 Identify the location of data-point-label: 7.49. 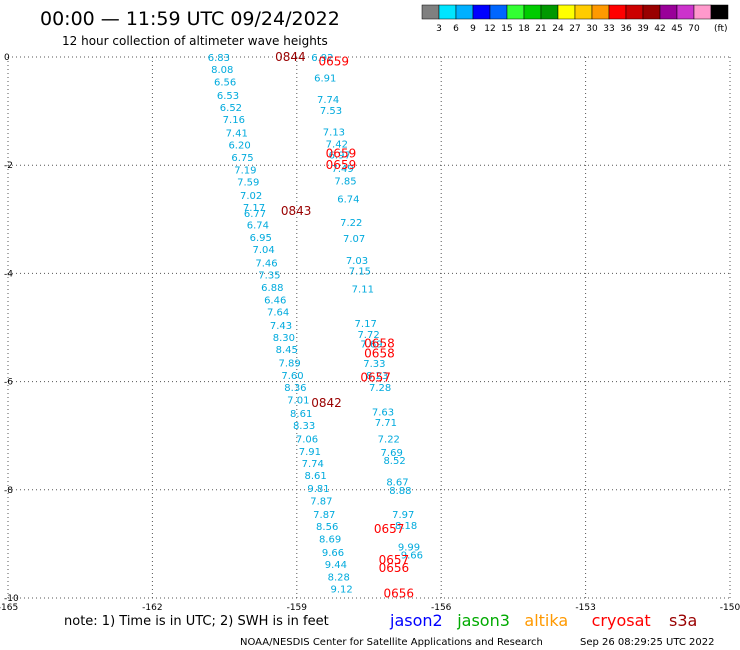
(342, 169).